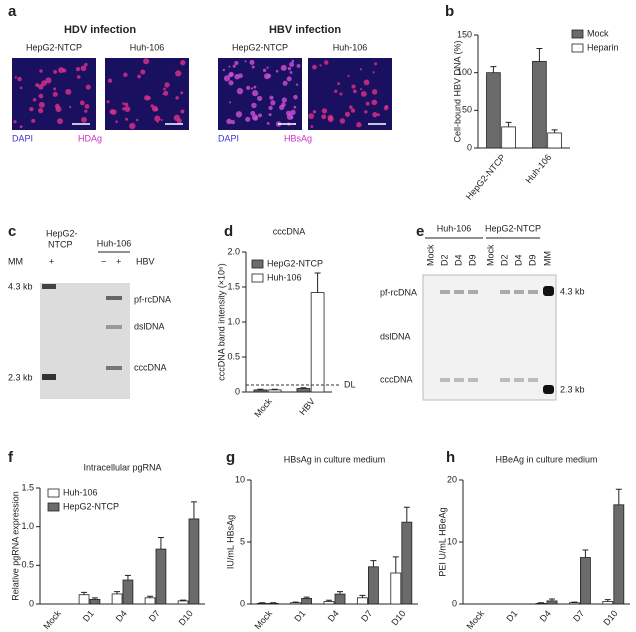  What do you see at coordinates (230, 542) in the screenshot?
I see `y-axis-label: IU/mL HBsAg` at bounding box center [230, 542].